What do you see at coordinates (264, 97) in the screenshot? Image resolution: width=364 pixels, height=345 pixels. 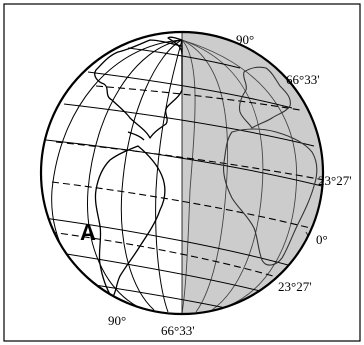 I see `europe-outline` at bounding box center [264, 97].